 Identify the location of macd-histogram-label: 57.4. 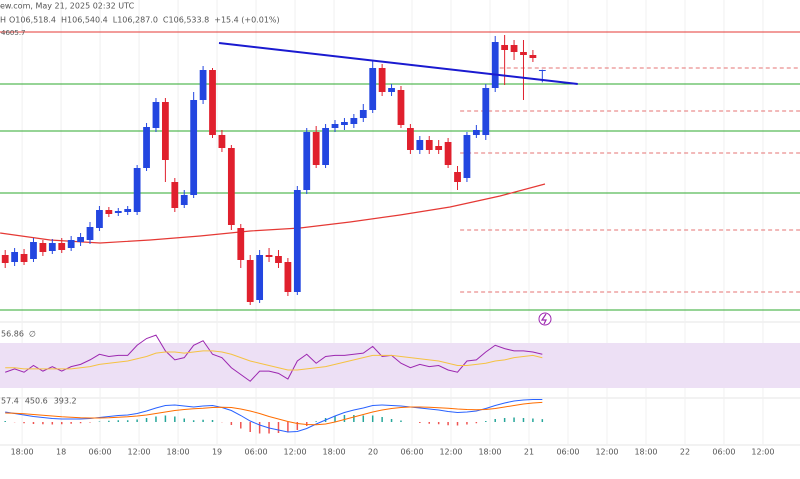
(10, 401).